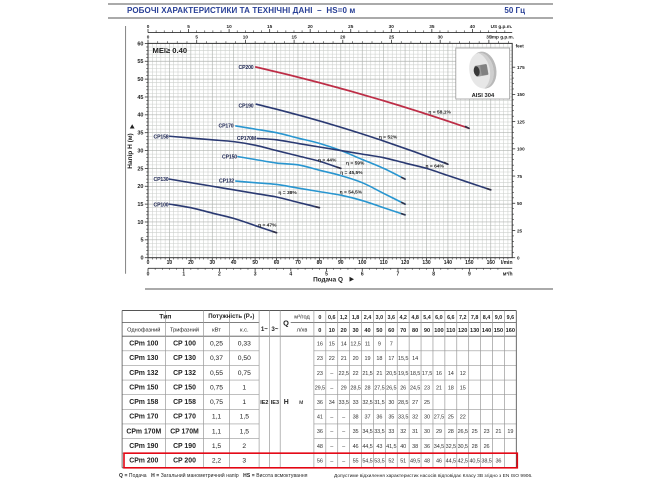 Image resolution: width=650 pixels, height=487 pixels. Describe the element at coordinates (184, 431) in the screenshot. I see `svg-text: CP 170M` at that location.